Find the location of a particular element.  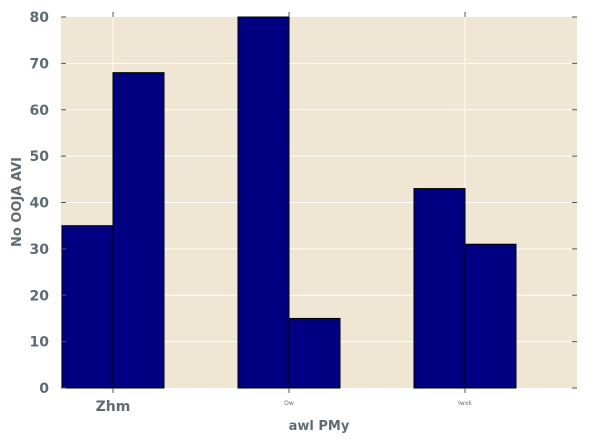

x-tick-label: Zhm is located at coordinates (113, 407).